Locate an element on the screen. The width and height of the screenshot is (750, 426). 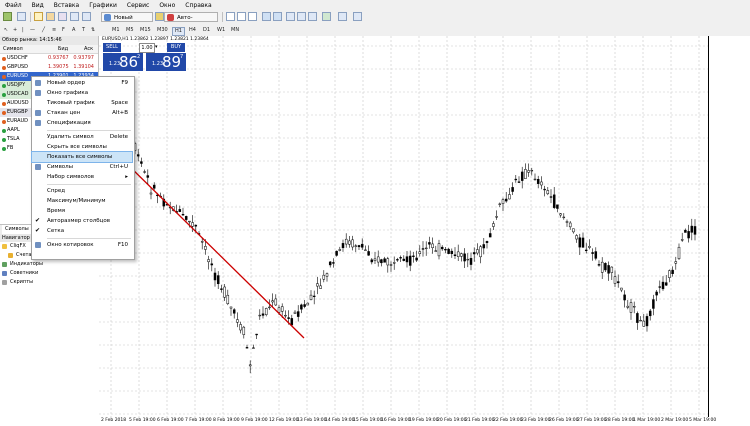
symbol-status-icon is located at coordinates (4, 131).